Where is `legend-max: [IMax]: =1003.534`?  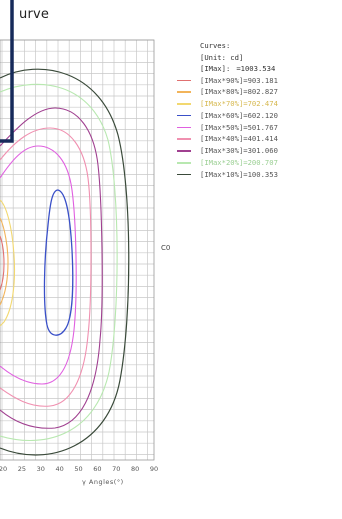 legend-max: [IMax]: =1003.534 is located at coordinates (257, 69).